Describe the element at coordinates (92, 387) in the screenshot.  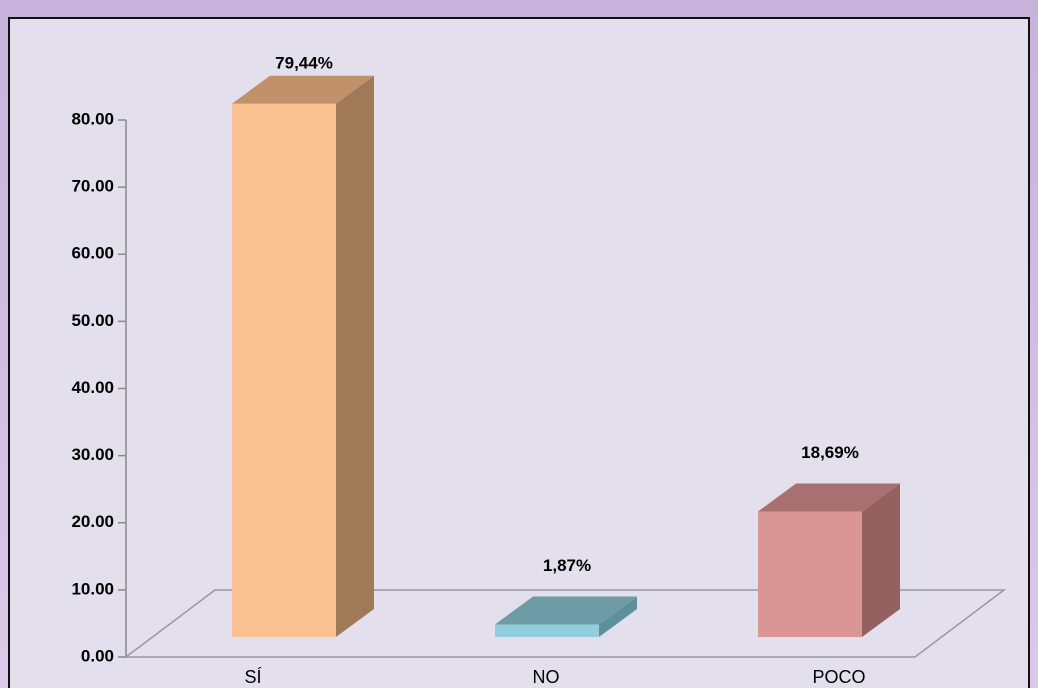
I see `y-tick-label: 40.00` at that location.